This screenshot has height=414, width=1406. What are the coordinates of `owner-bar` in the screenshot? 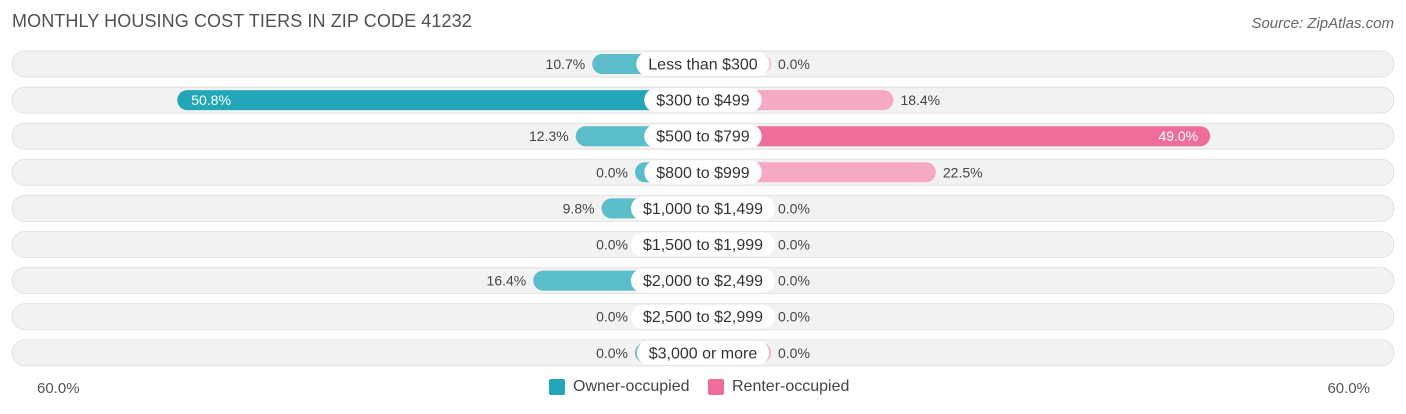 It's located at (440, 100).